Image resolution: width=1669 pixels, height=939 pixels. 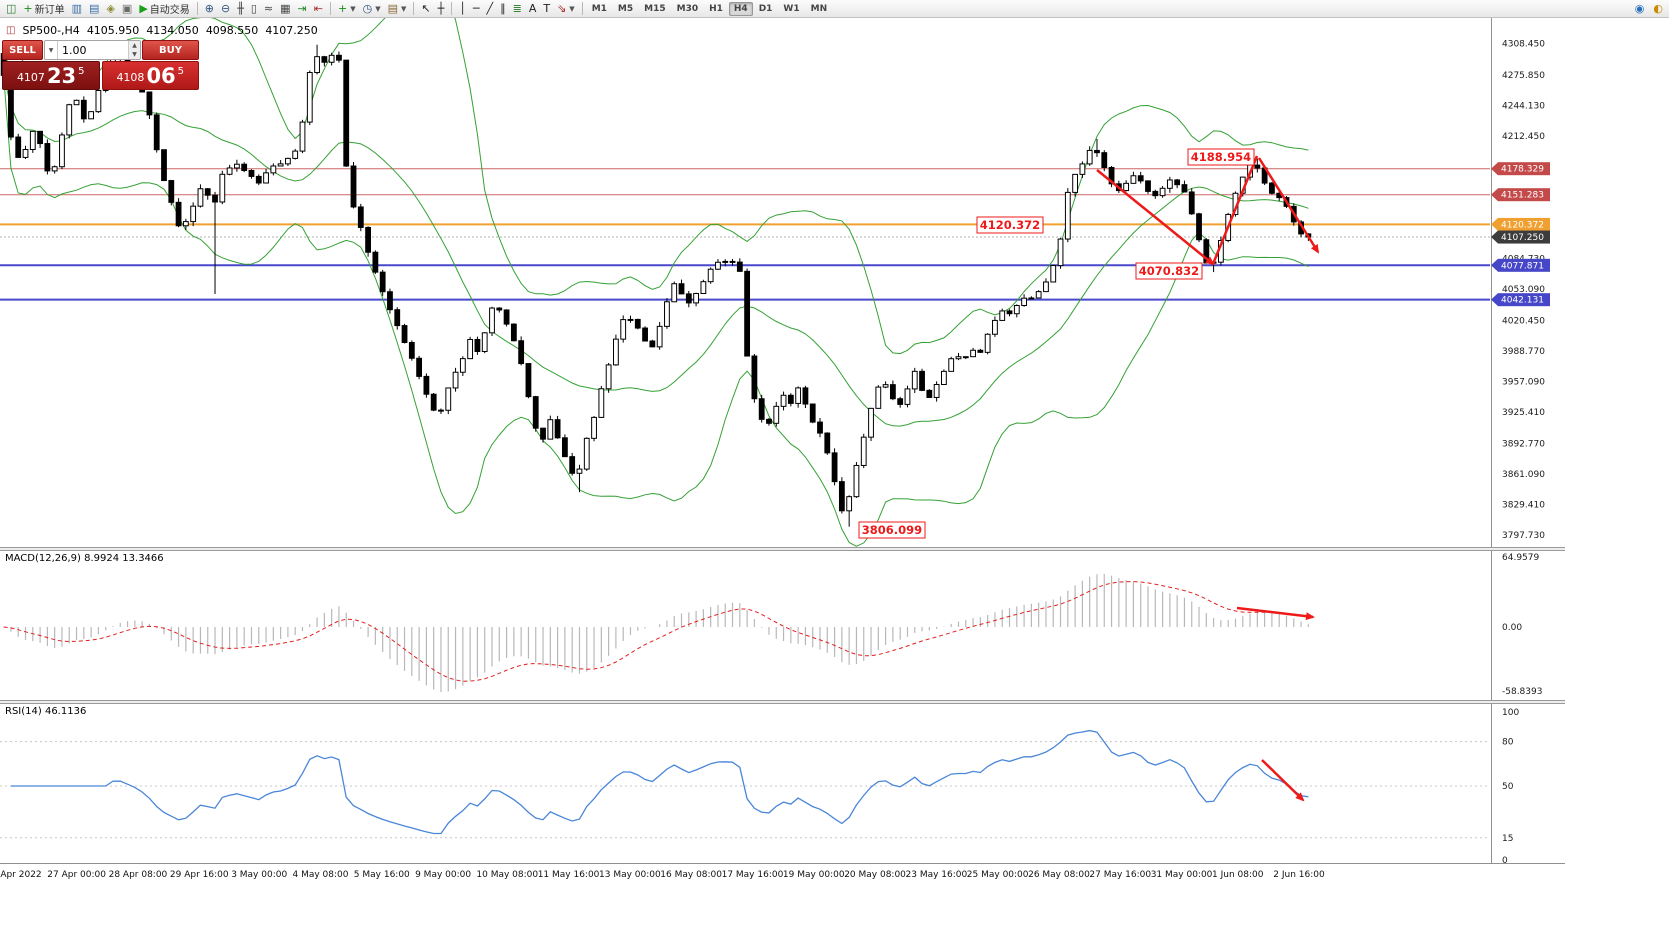 I want to click on label-tool: T, so click(x=546, y=8).